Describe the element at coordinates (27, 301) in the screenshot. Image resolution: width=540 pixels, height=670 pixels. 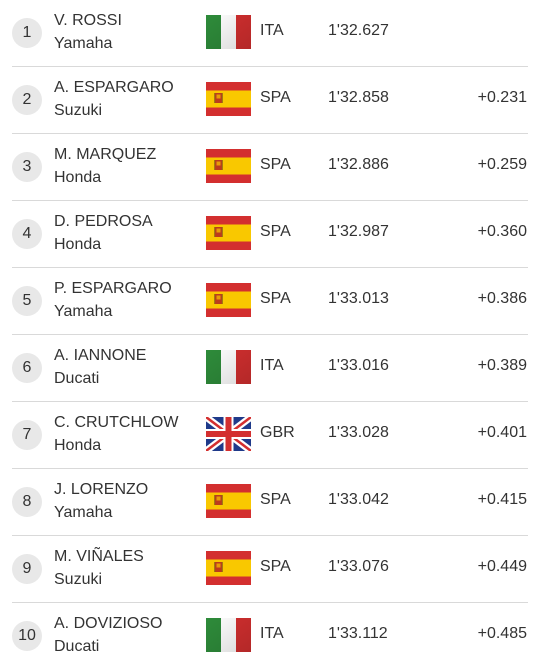
I see `position-badge: 5` at that location.